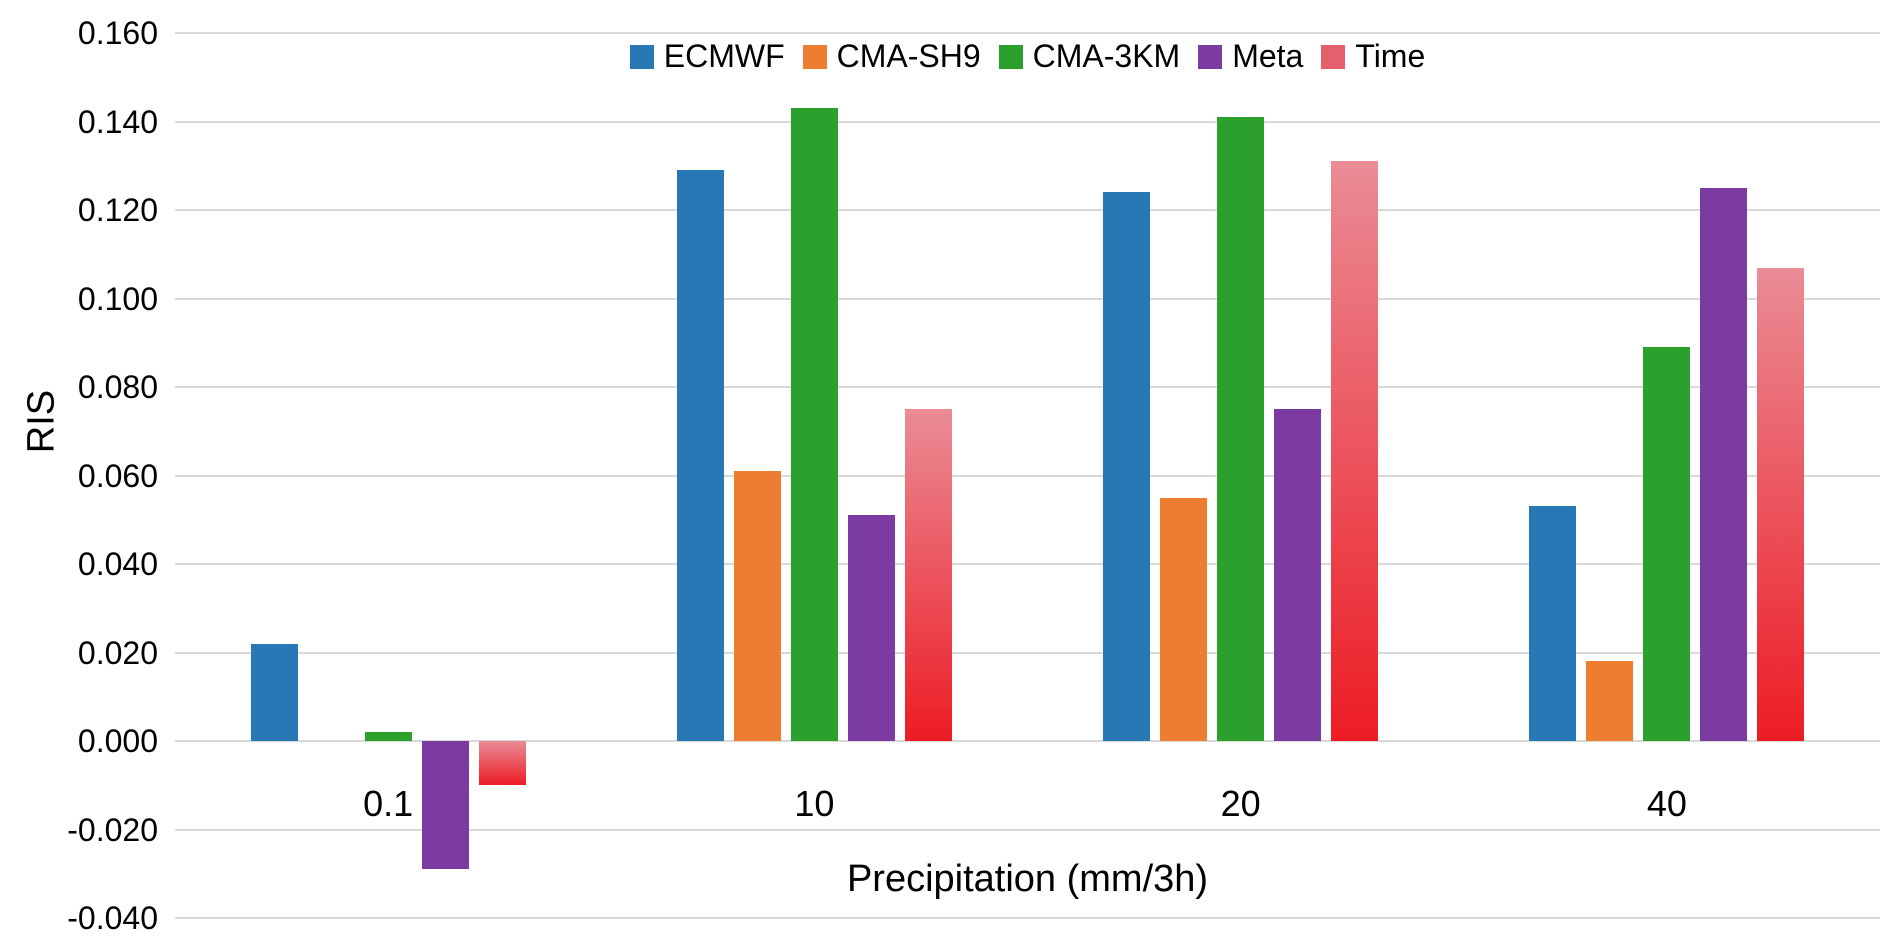 The height and width of the screenshot is (941, 1892). I want to click on y-tick-label: 0.140, so click(117, 121).